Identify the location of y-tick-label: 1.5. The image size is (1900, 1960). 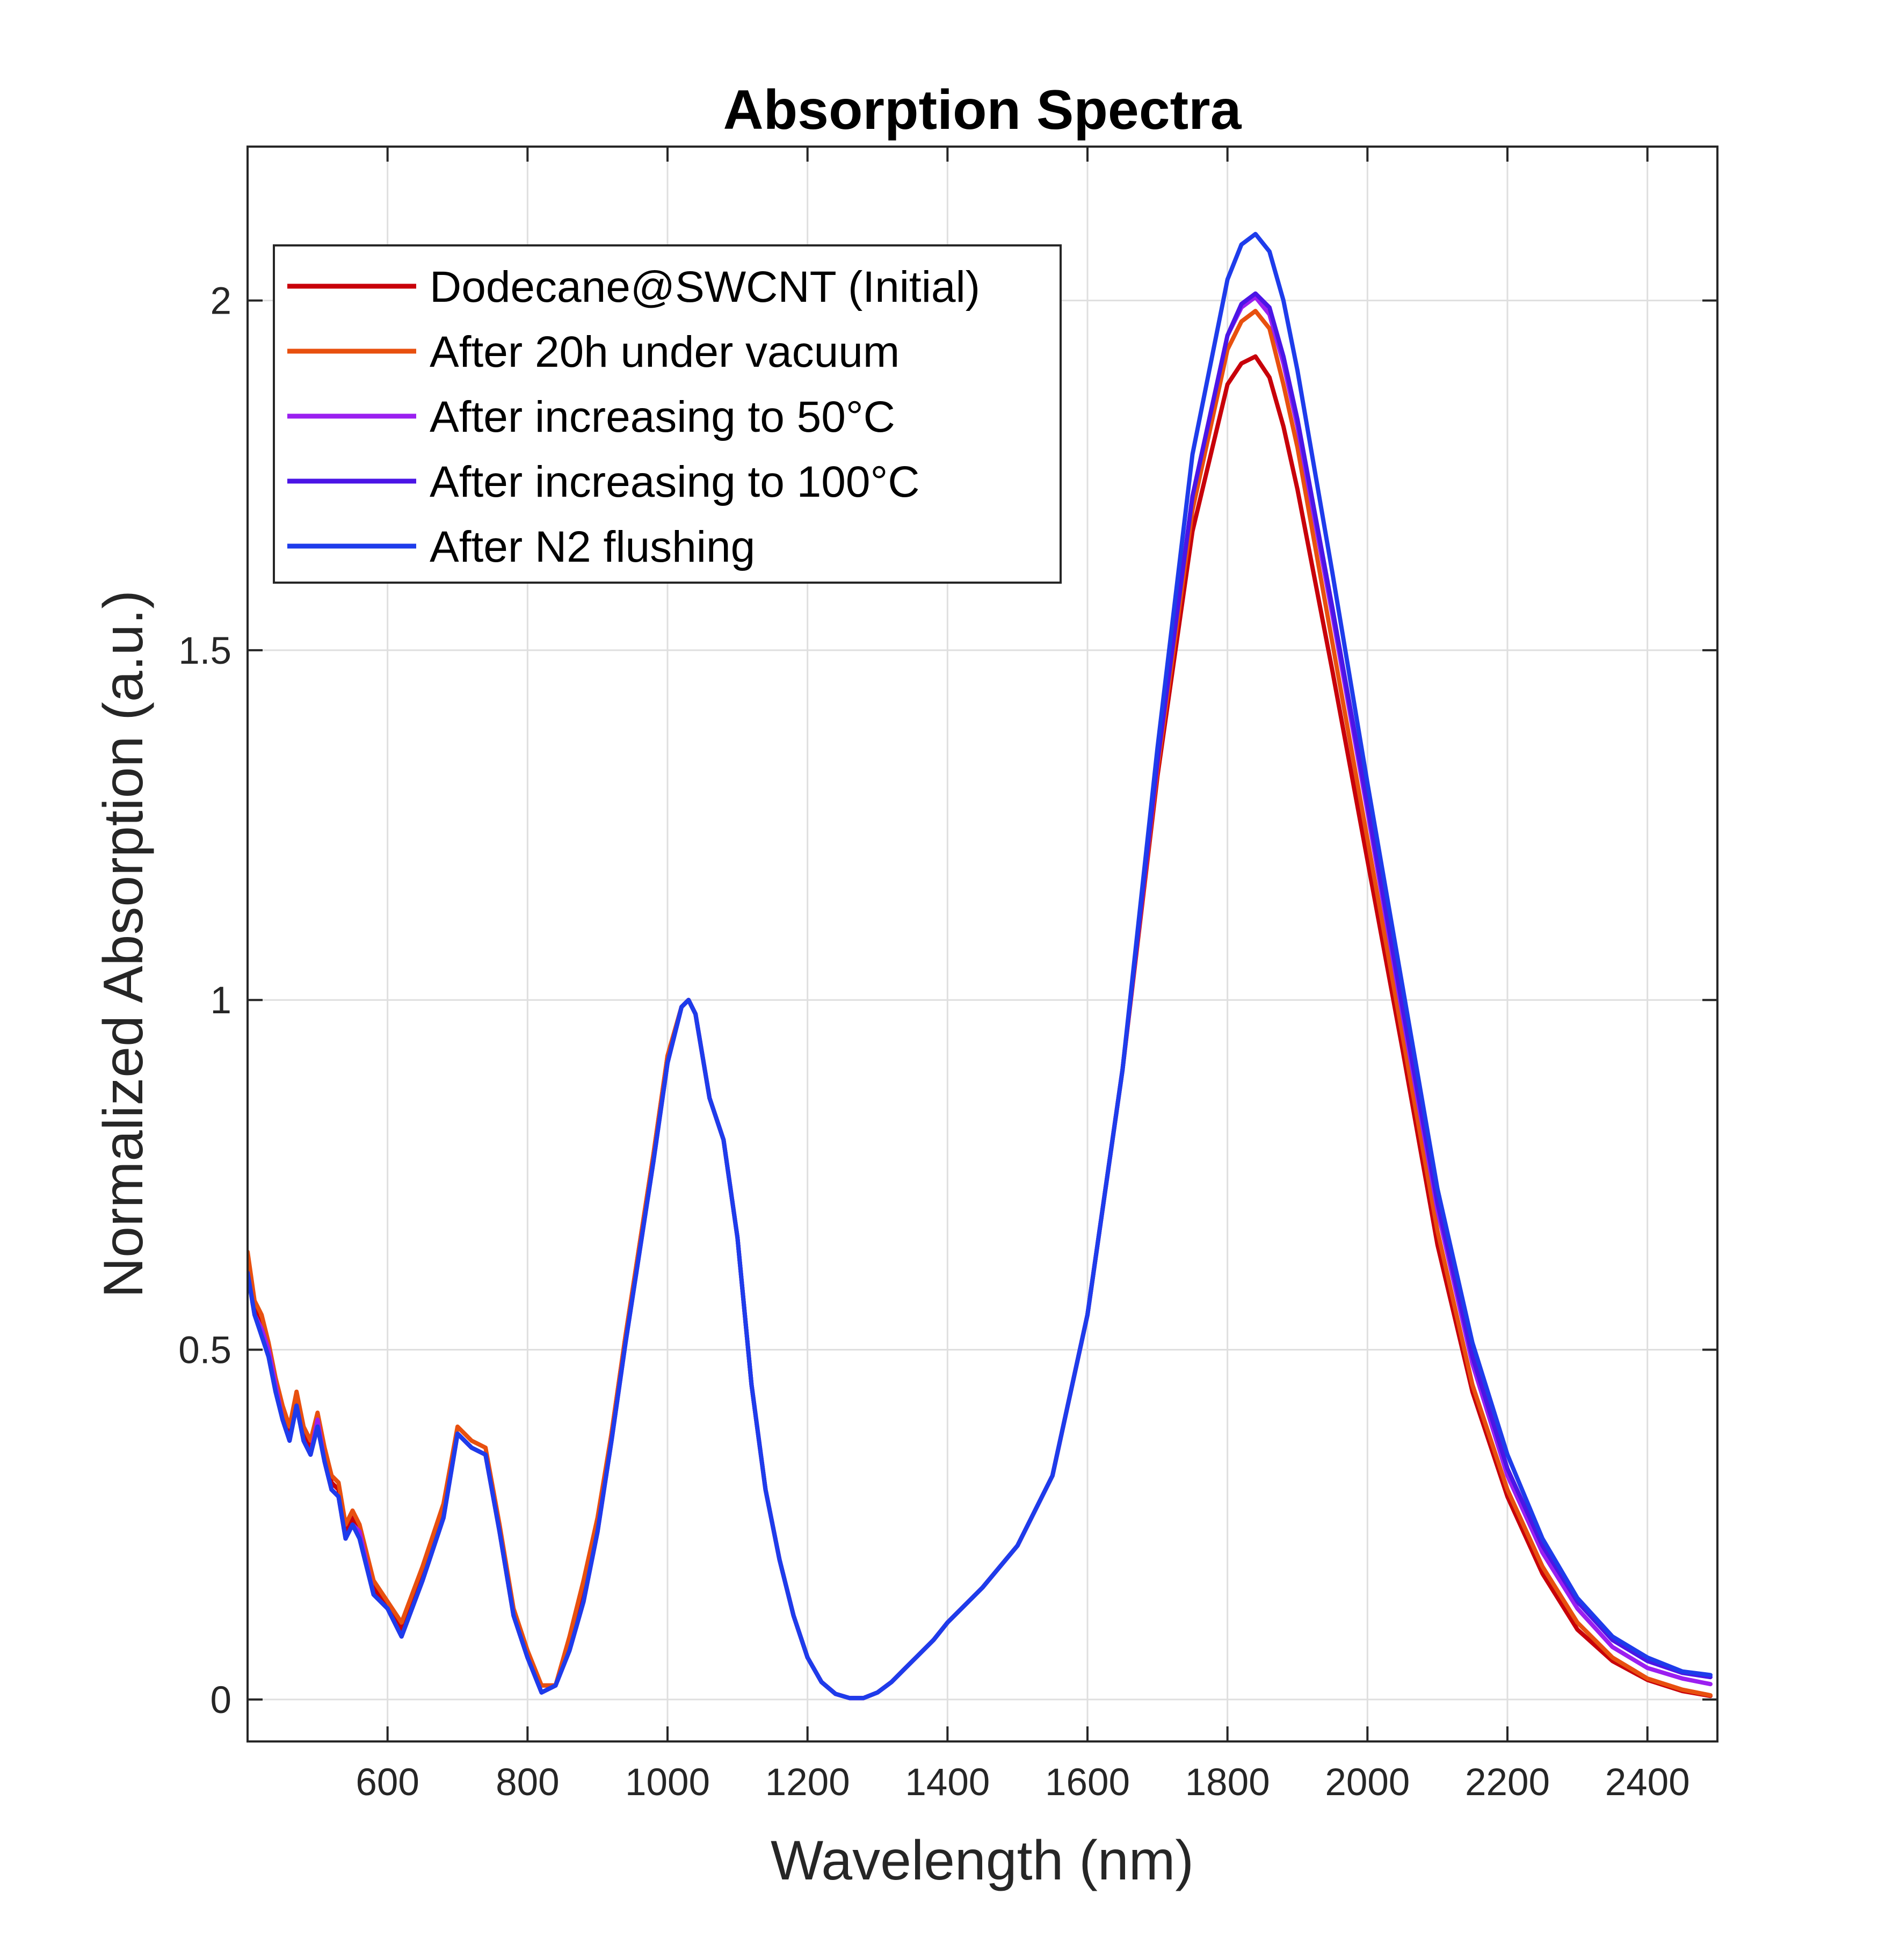
(204, 651).